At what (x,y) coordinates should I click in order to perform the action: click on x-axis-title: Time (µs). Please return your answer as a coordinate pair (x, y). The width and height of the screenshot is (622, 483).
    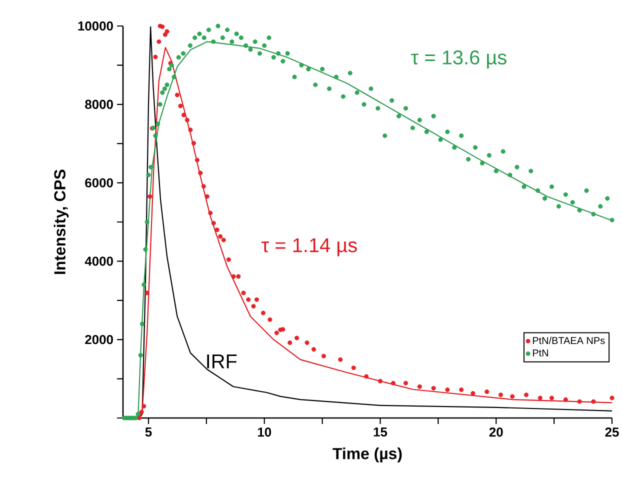
    Looking at the image, I should click on (367, 455).